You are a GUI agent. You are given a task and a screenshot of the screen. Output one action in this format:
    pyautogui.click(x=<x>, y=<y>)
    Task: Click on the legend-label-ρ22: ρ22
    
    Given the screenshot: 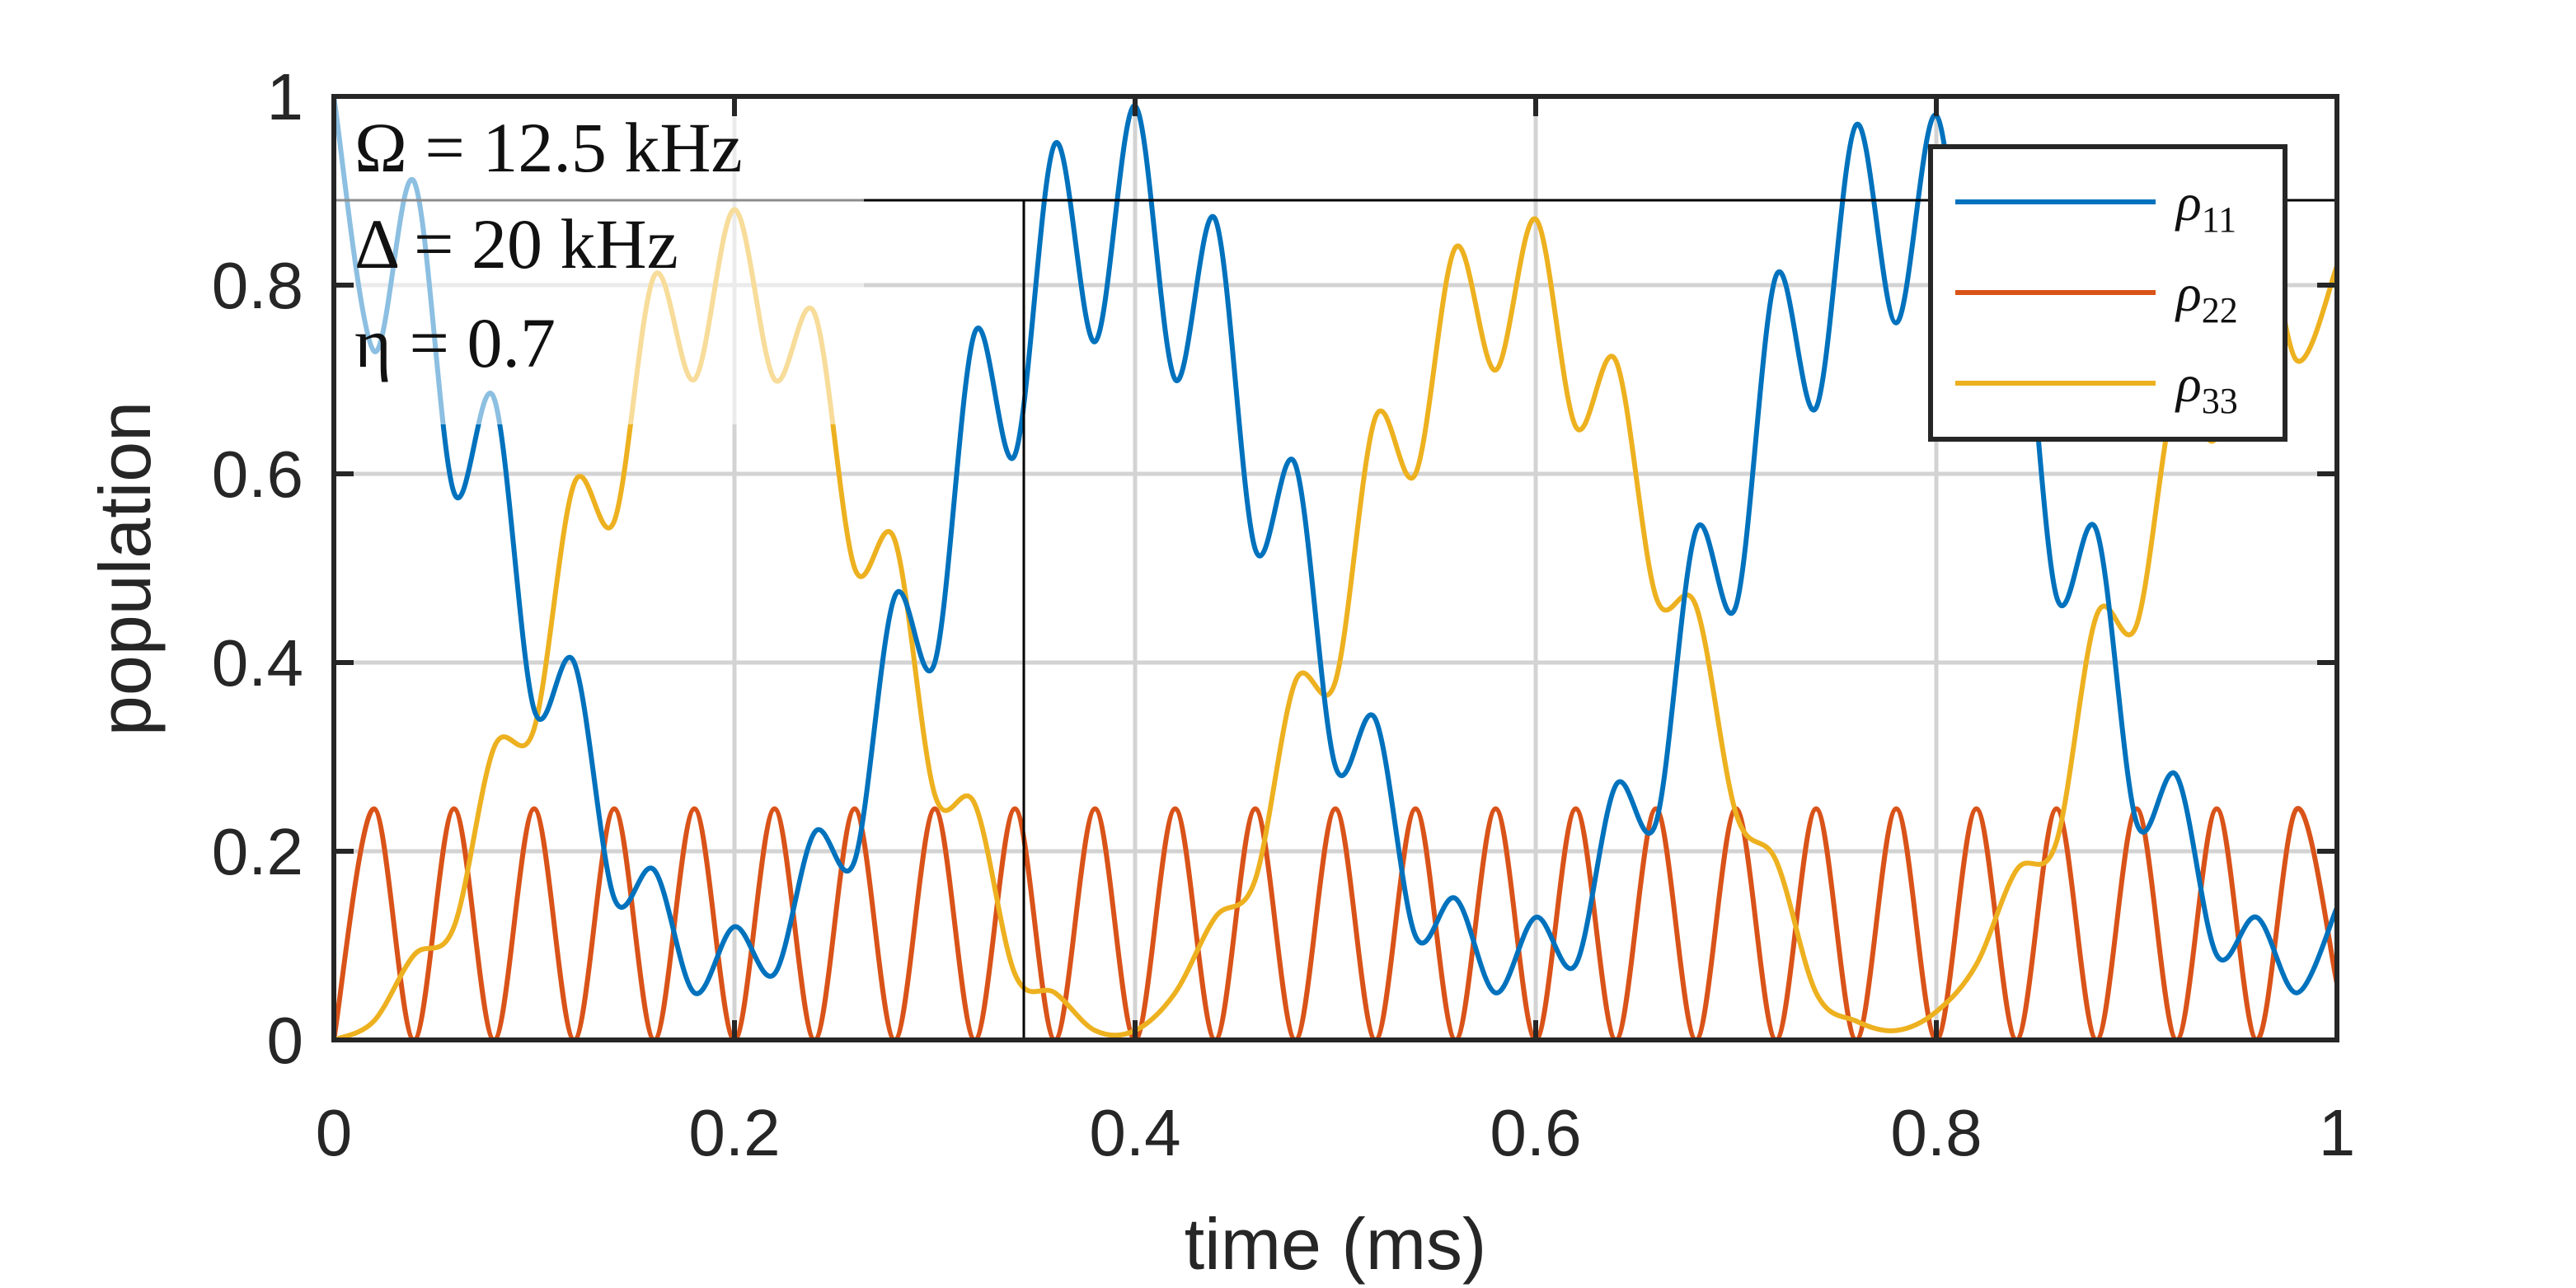 What is the action you would take?
    pyautogui.click(x=2207, y=297)
    